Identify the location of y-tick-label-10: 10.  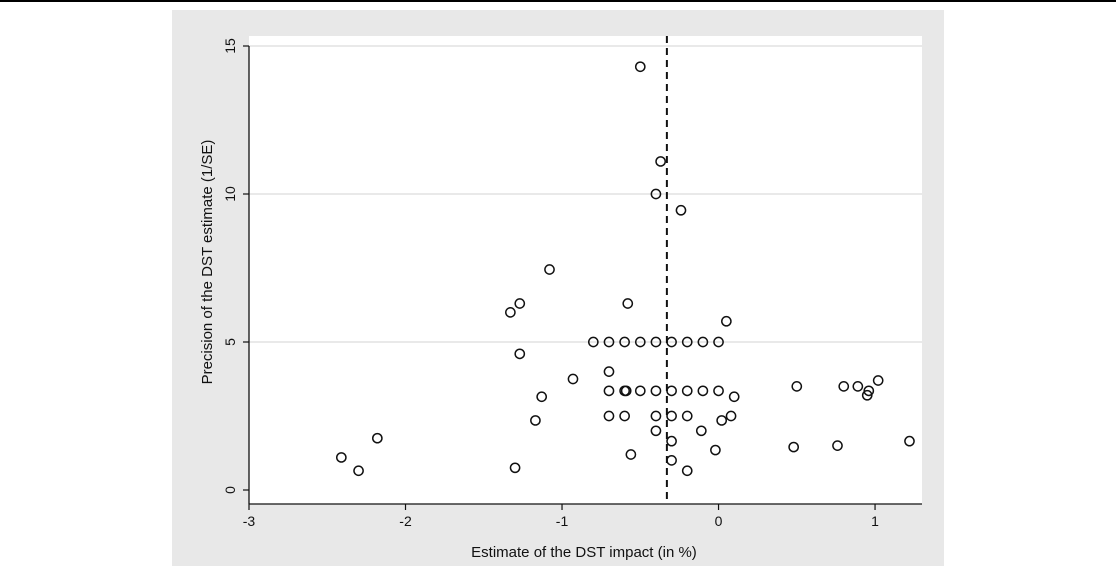
(230, 194).